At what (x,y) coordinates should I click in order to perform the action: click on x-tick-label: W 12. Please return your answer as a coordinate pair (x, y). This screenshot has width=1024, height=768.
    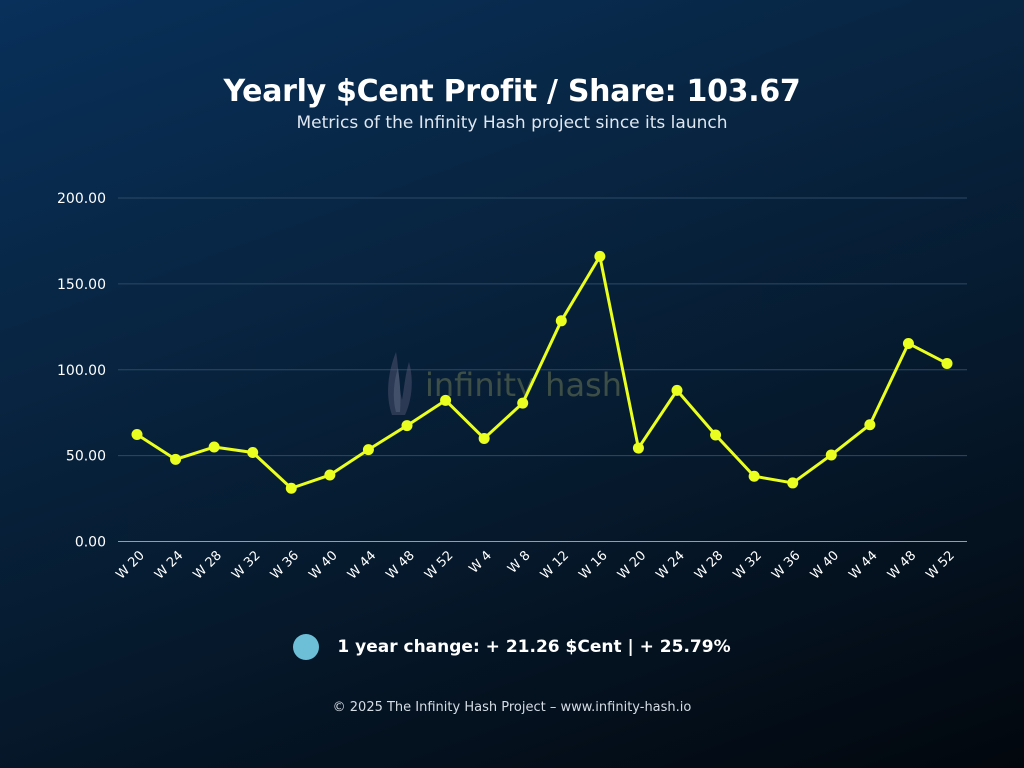
    Looking at the image, I should click on (555, 565).